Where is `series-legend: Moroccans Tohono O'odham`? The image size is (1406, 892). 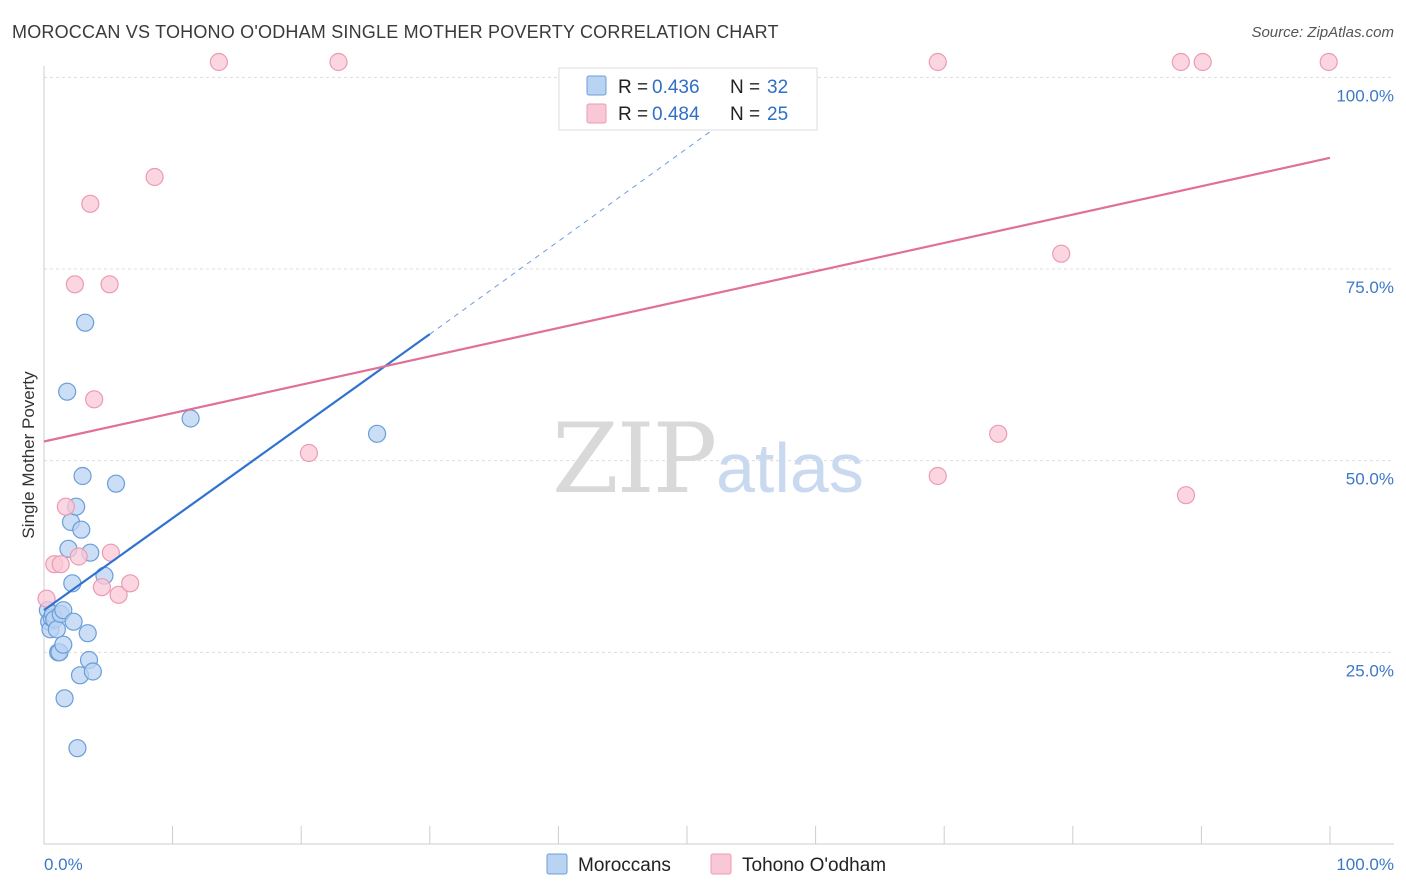
series-legend: Moroccans Tohono O'odham is located at coordinates (716, 864).